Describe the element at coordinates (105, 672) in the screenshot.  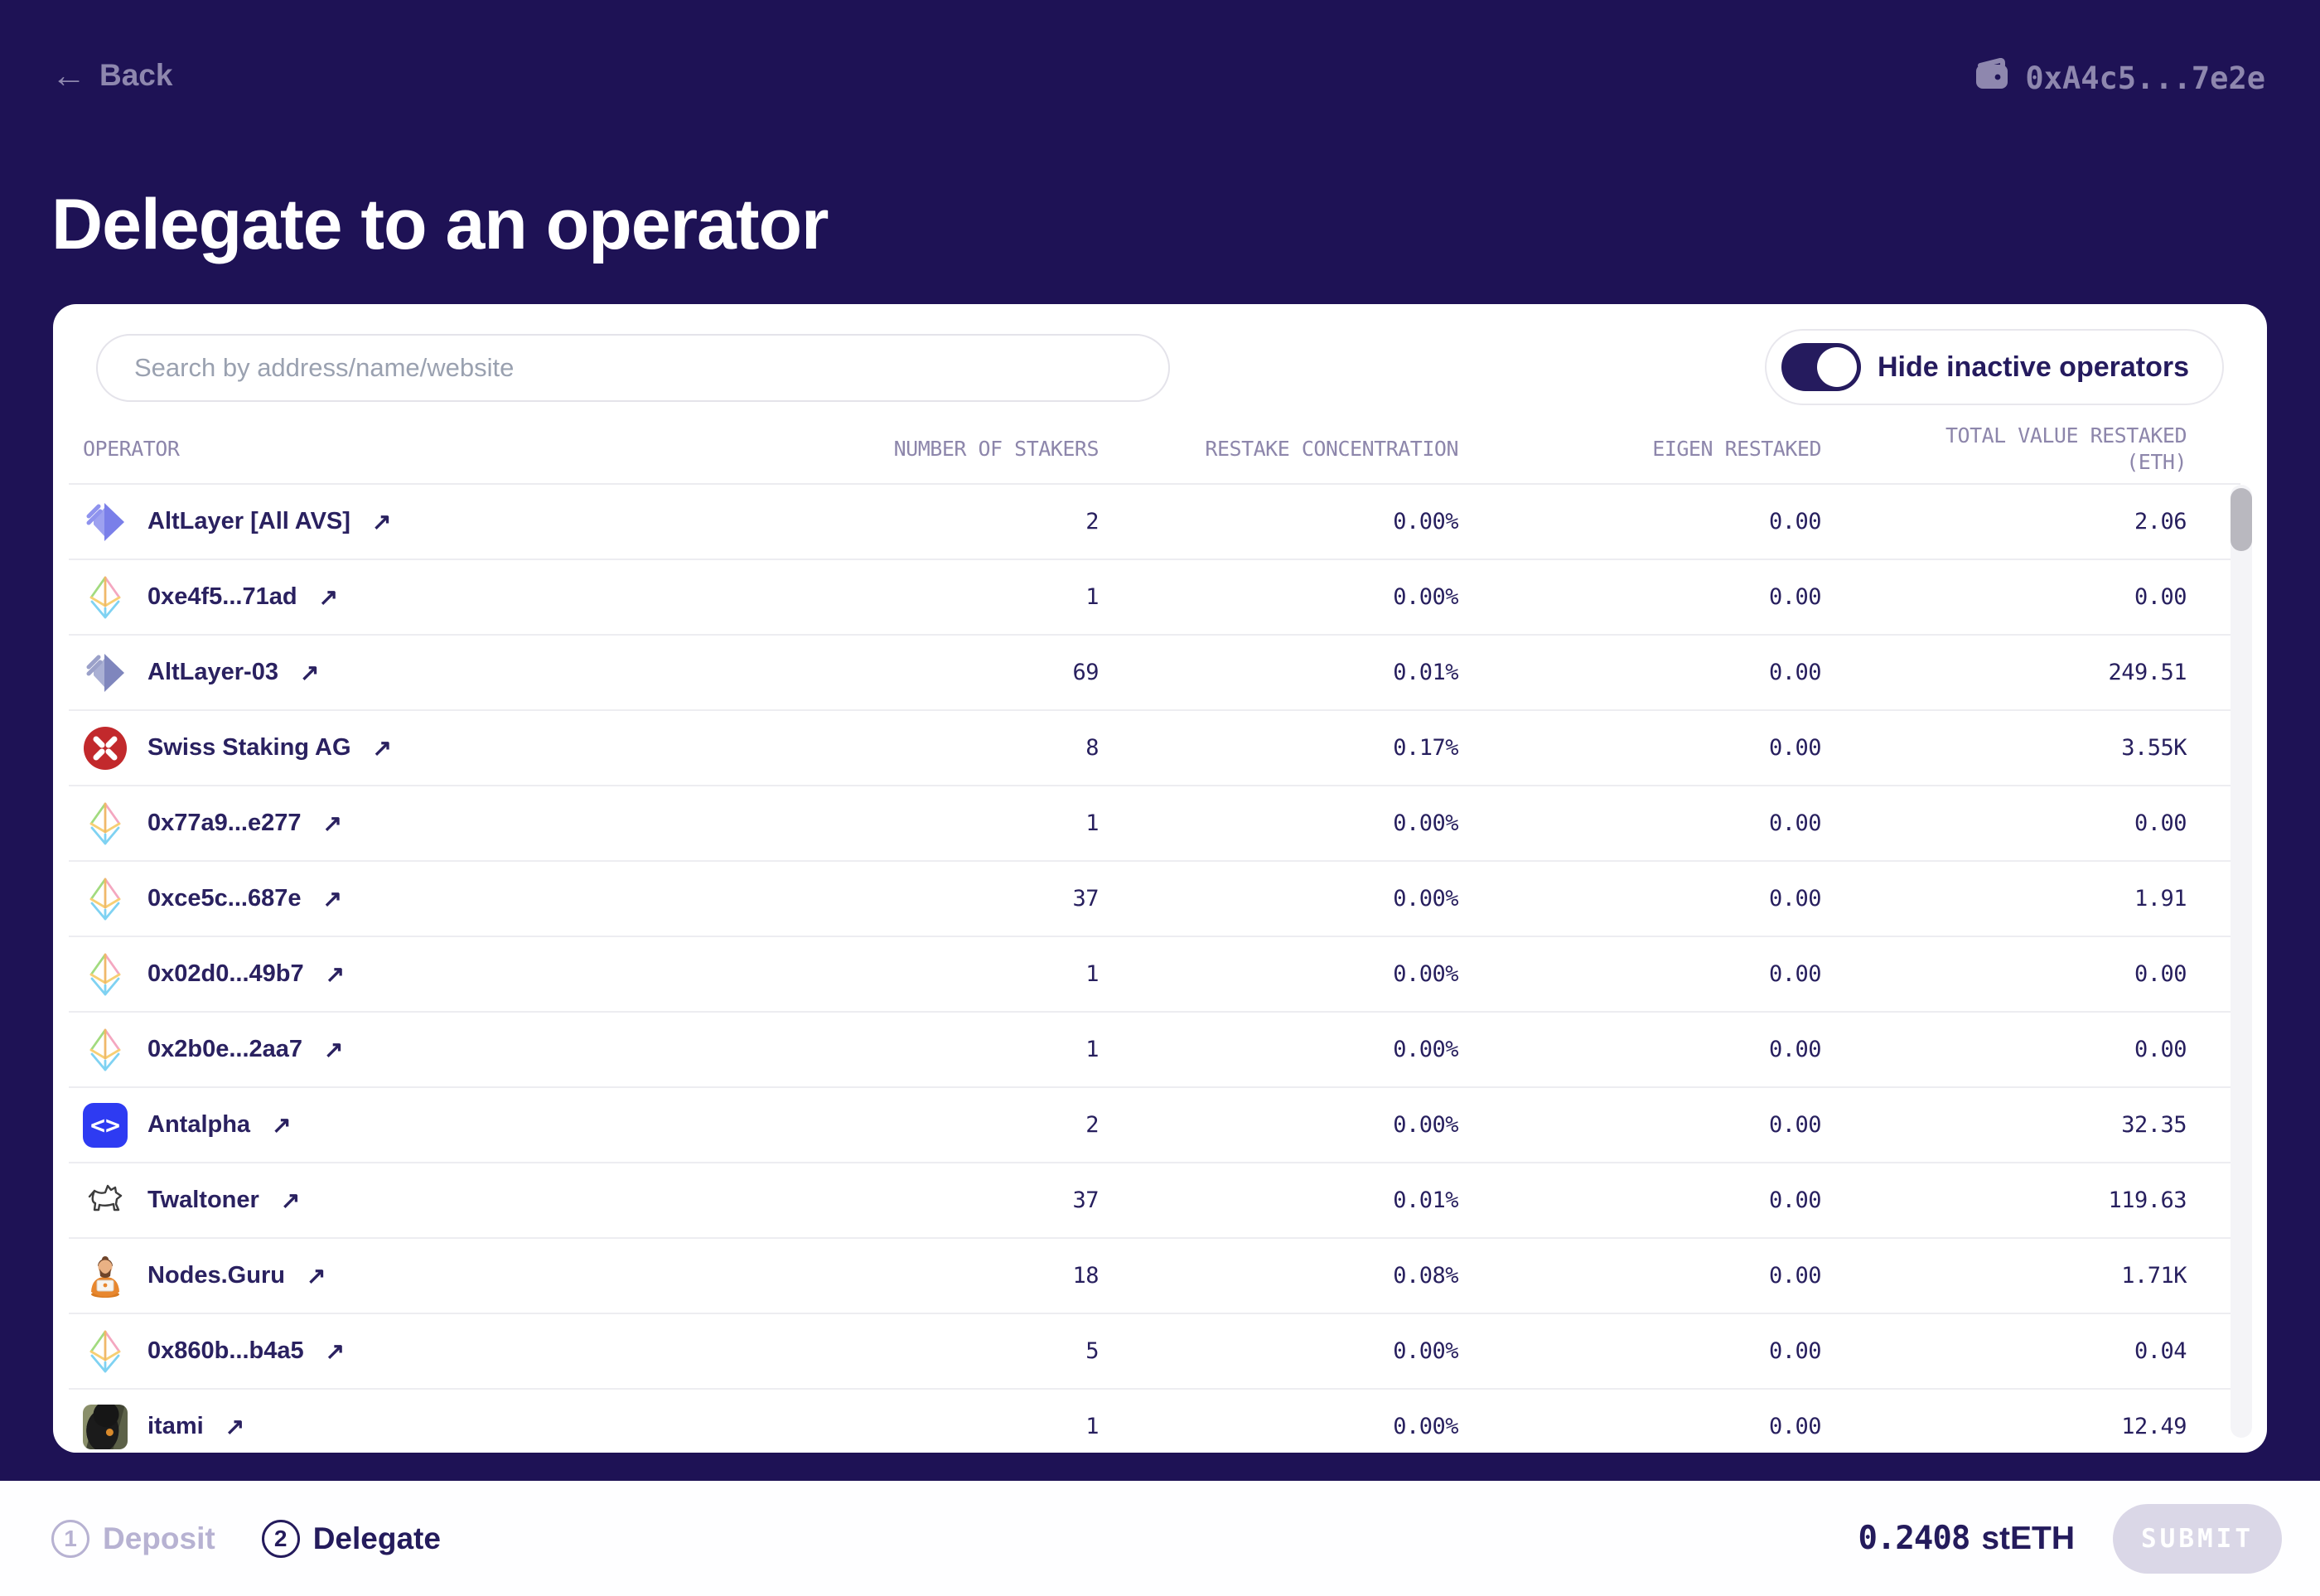
I see `altlayer-gray-icon` at that location.